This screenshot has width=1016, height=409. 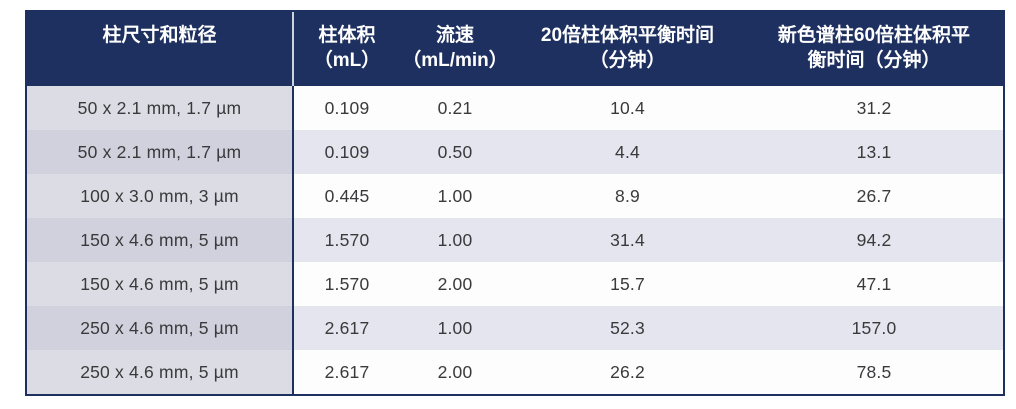 What do you see at coordinates (874, 152) in the screenshot?
I see `cell-60x-time: 13.1` at bounding box center [874, 152].